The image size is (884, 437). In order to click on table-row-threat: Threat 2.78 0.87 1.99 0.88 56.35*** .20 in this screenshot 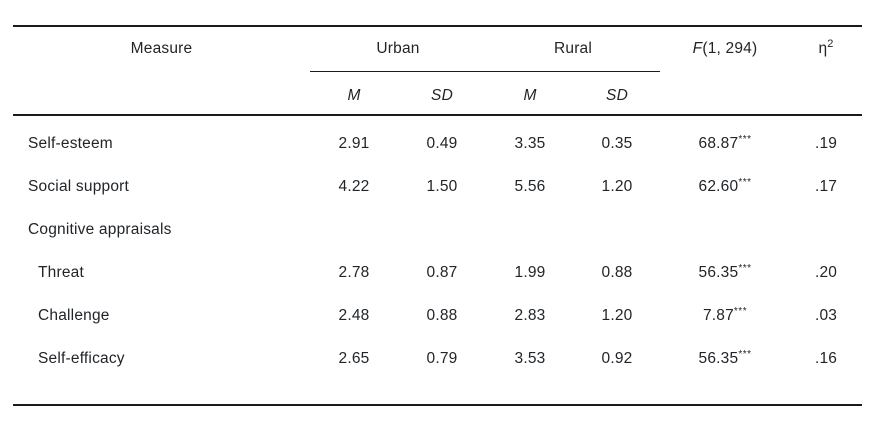, I will do `click(437, 272)`.